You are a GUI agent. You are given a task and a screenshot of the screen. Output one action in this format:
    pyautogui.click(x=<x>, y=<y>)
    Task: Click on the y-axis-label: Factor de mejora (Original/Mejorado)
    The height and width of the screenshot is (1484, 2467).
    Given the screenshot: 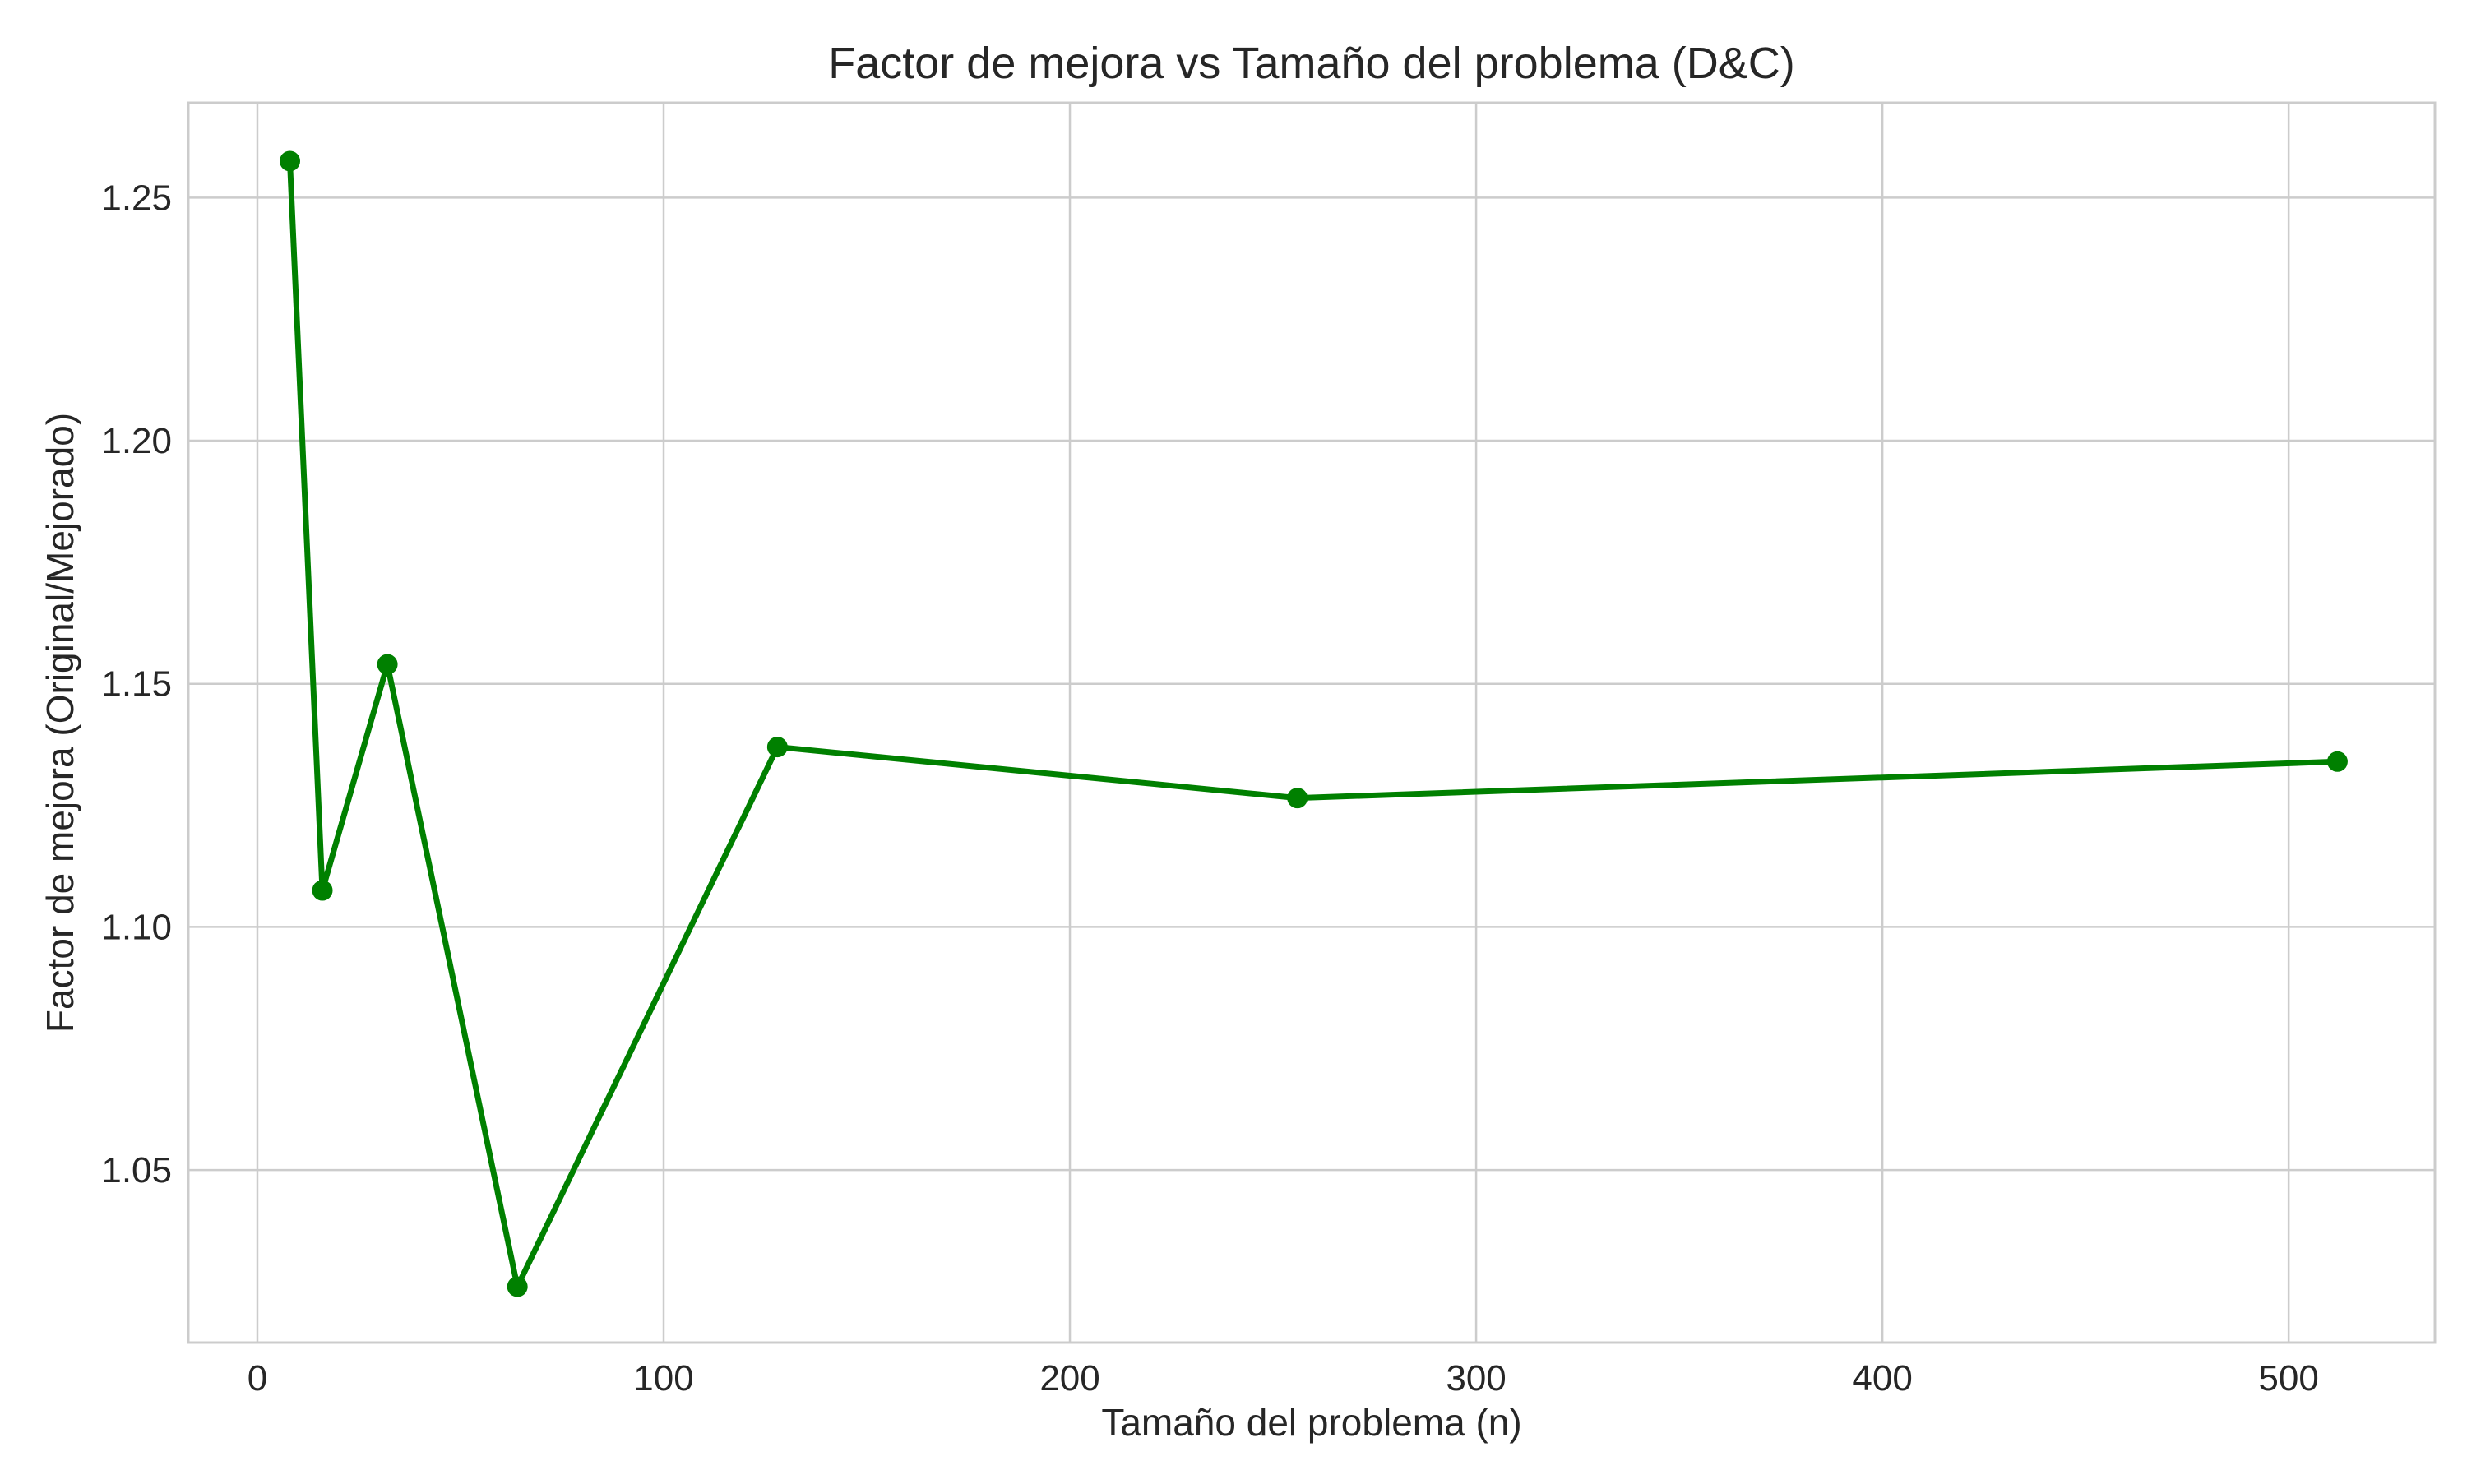 What is the action you would take?
    pyautogui.click(x=60, y=723)
    